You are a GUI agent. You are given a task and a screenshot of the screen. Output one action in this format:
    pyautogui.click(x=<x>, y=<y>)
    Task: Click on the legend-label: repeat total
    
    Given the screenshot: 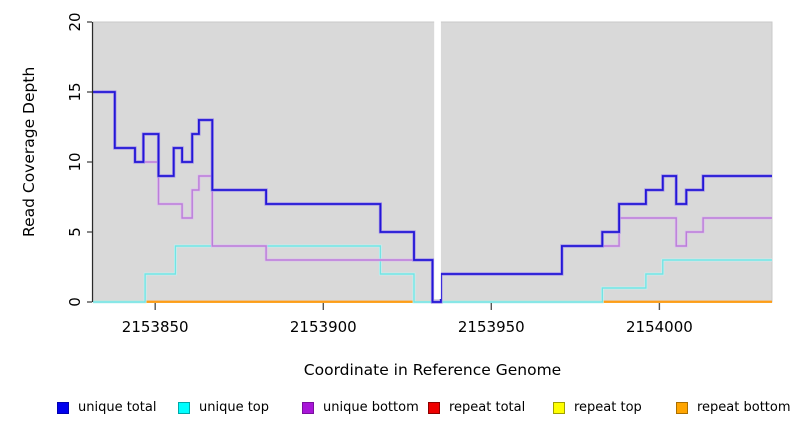 What is the action you would take?
    pyautogui.click(x=487, y=407)
    